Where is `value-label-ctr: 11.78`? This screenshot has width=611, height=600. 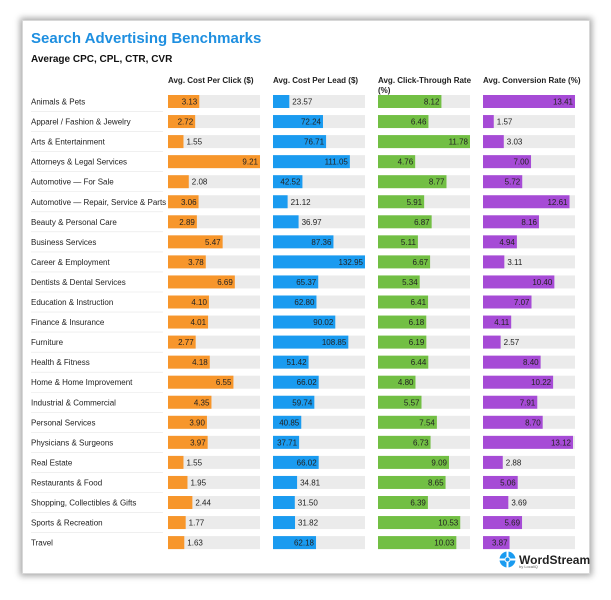
value-label-ctr: 11.78 is located at coordinates (459, 142).